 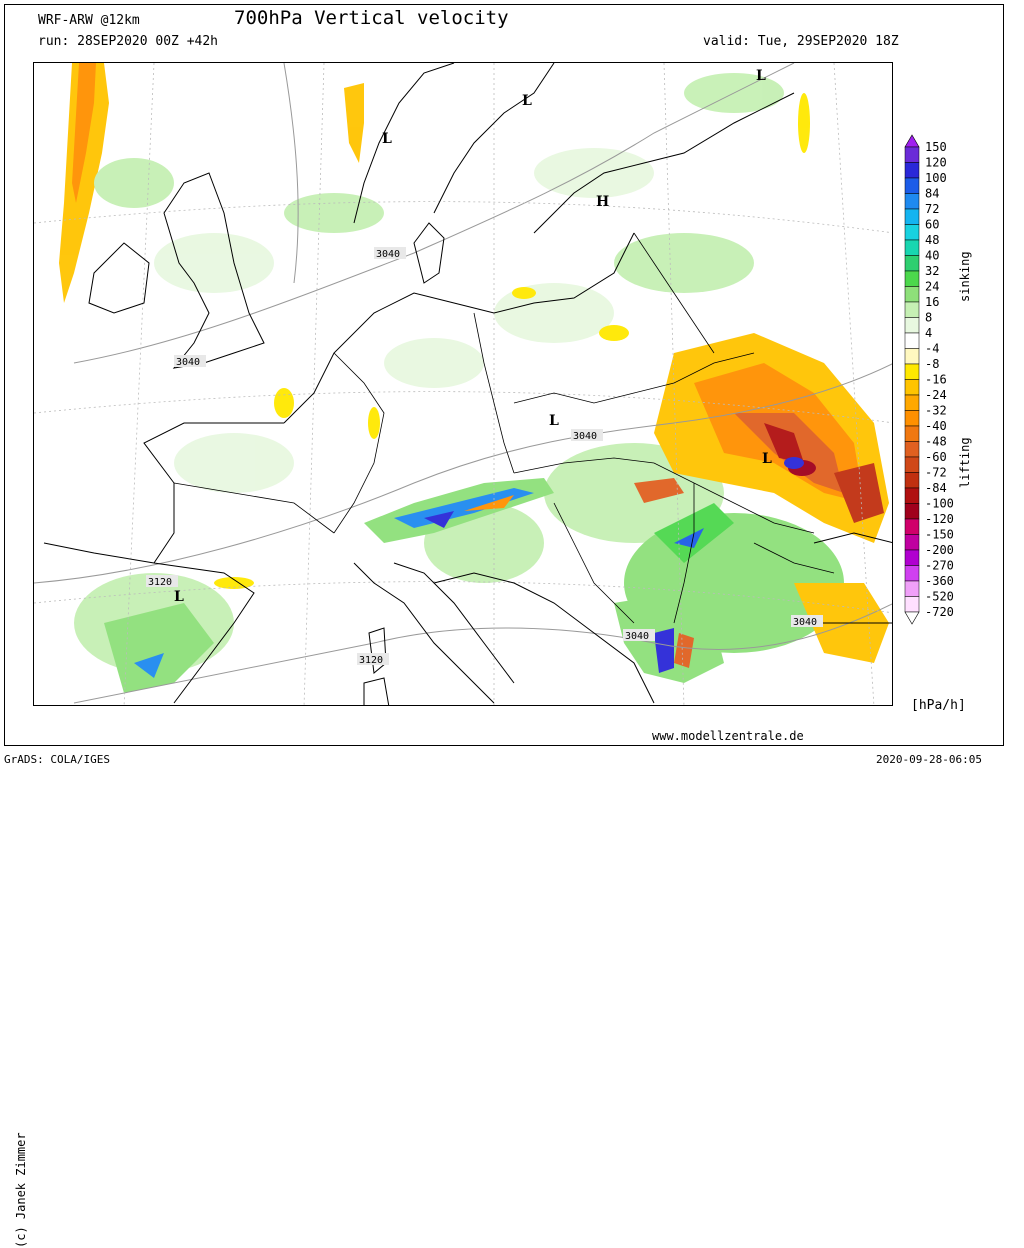 What do you see at coordinates (936, 147) in the screenshot?
I see `legend-level-label: 150` at bounding box center [936, 147].